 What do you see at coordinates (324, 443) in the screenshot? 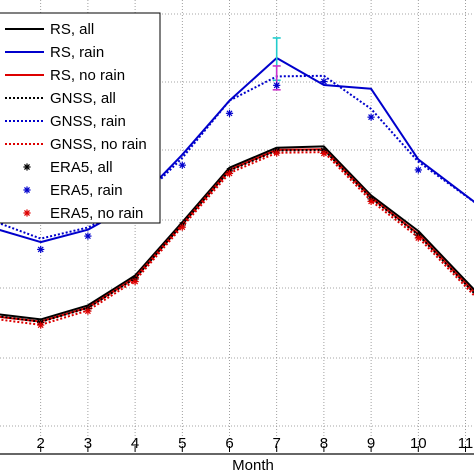
I see `x-tick-label: 8` at bounding box center [324, 443].